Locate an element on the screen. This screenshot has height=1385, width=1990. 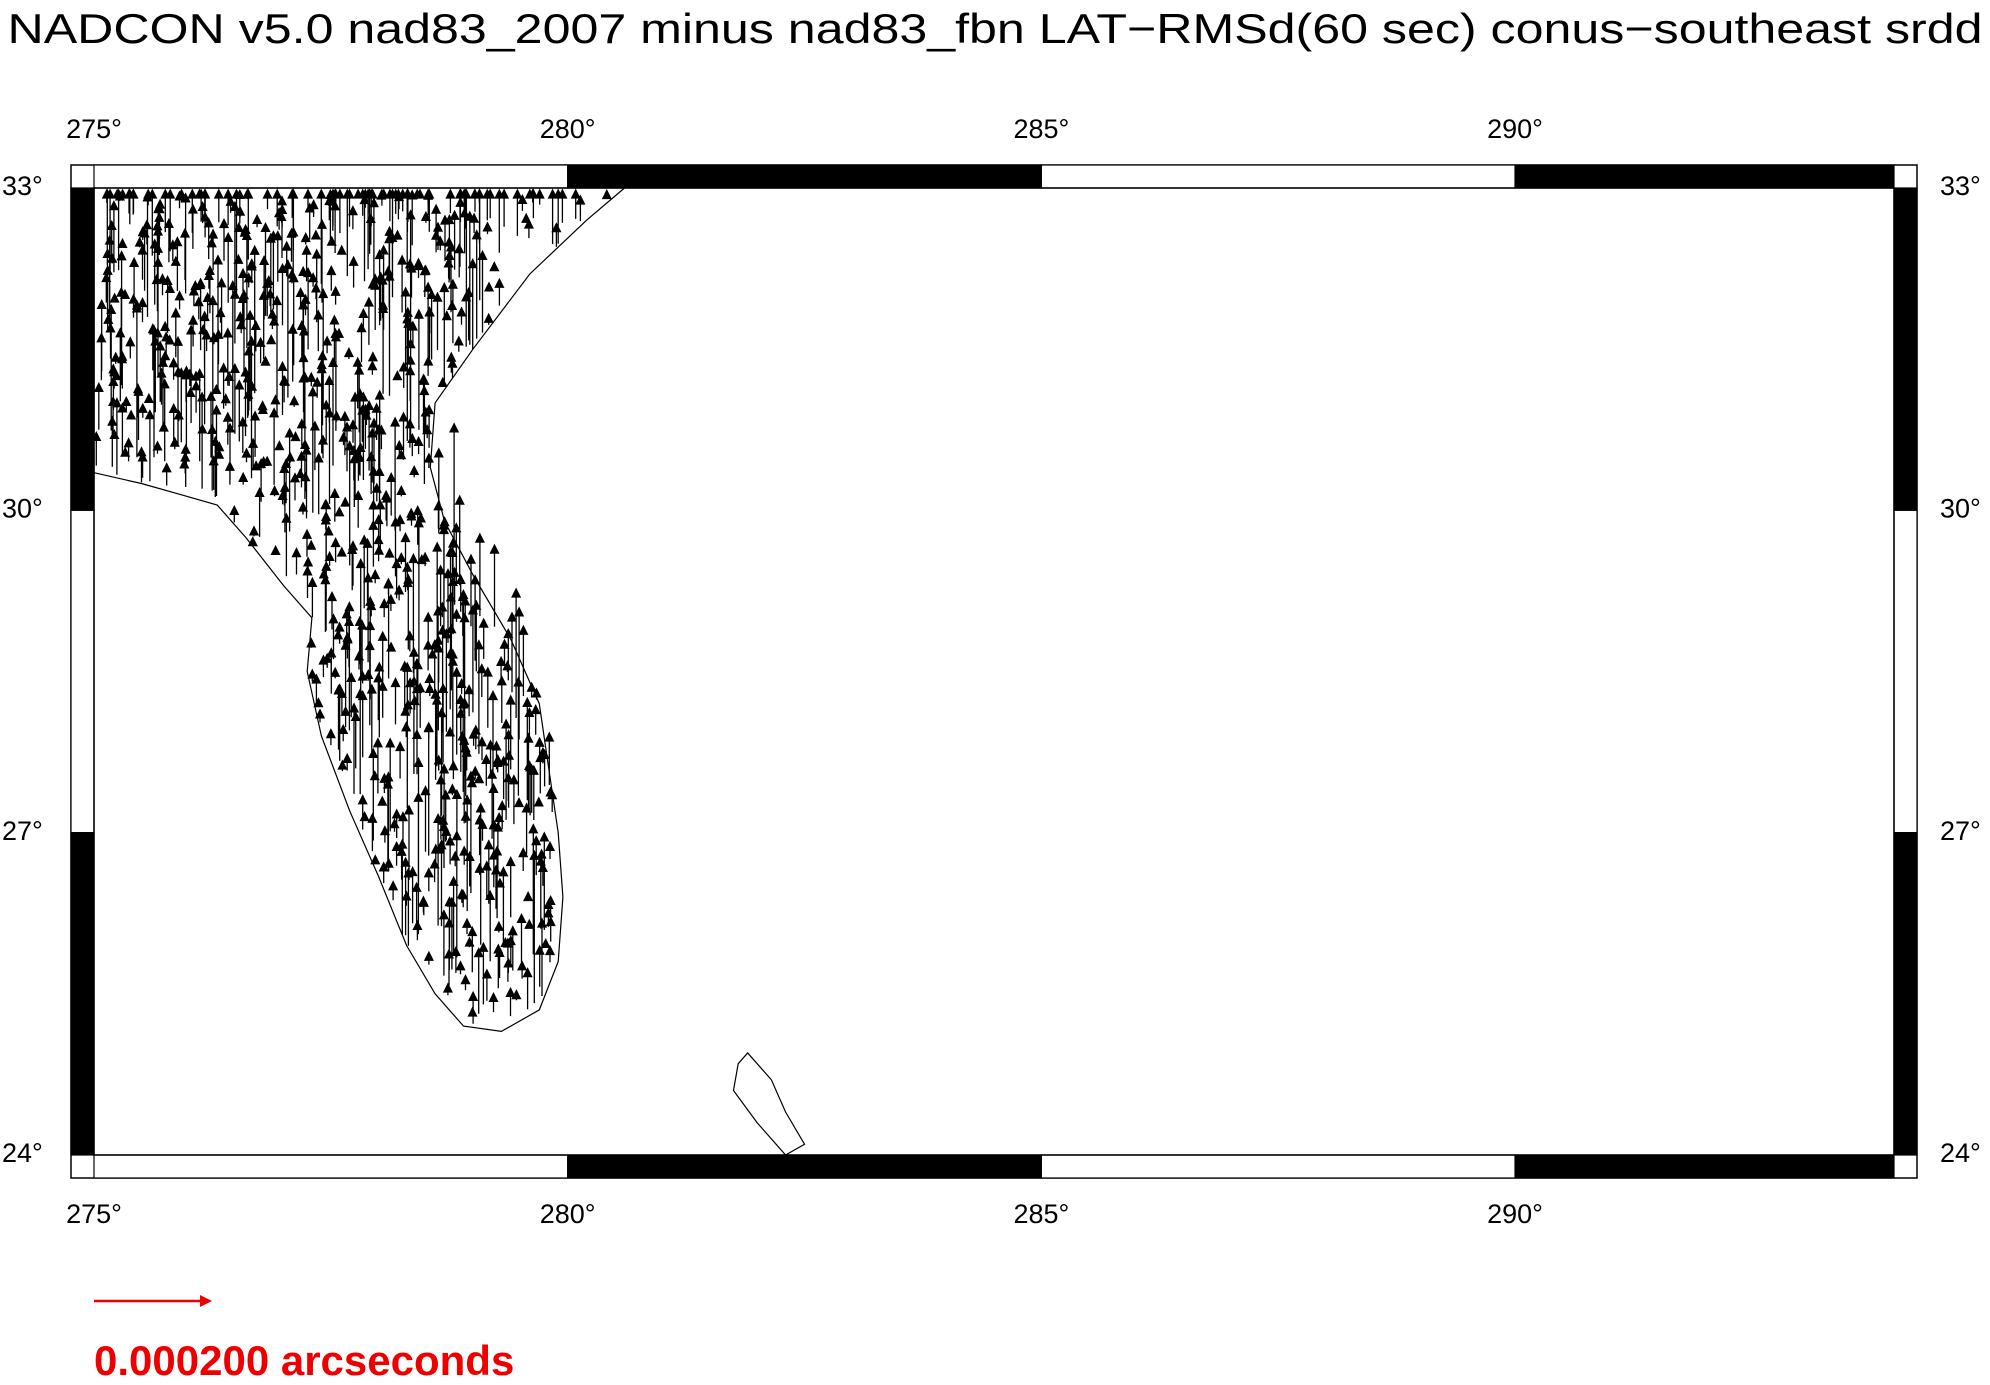
scale-label: 0.000200 arcseconds is located at coordinates (304, 1360).